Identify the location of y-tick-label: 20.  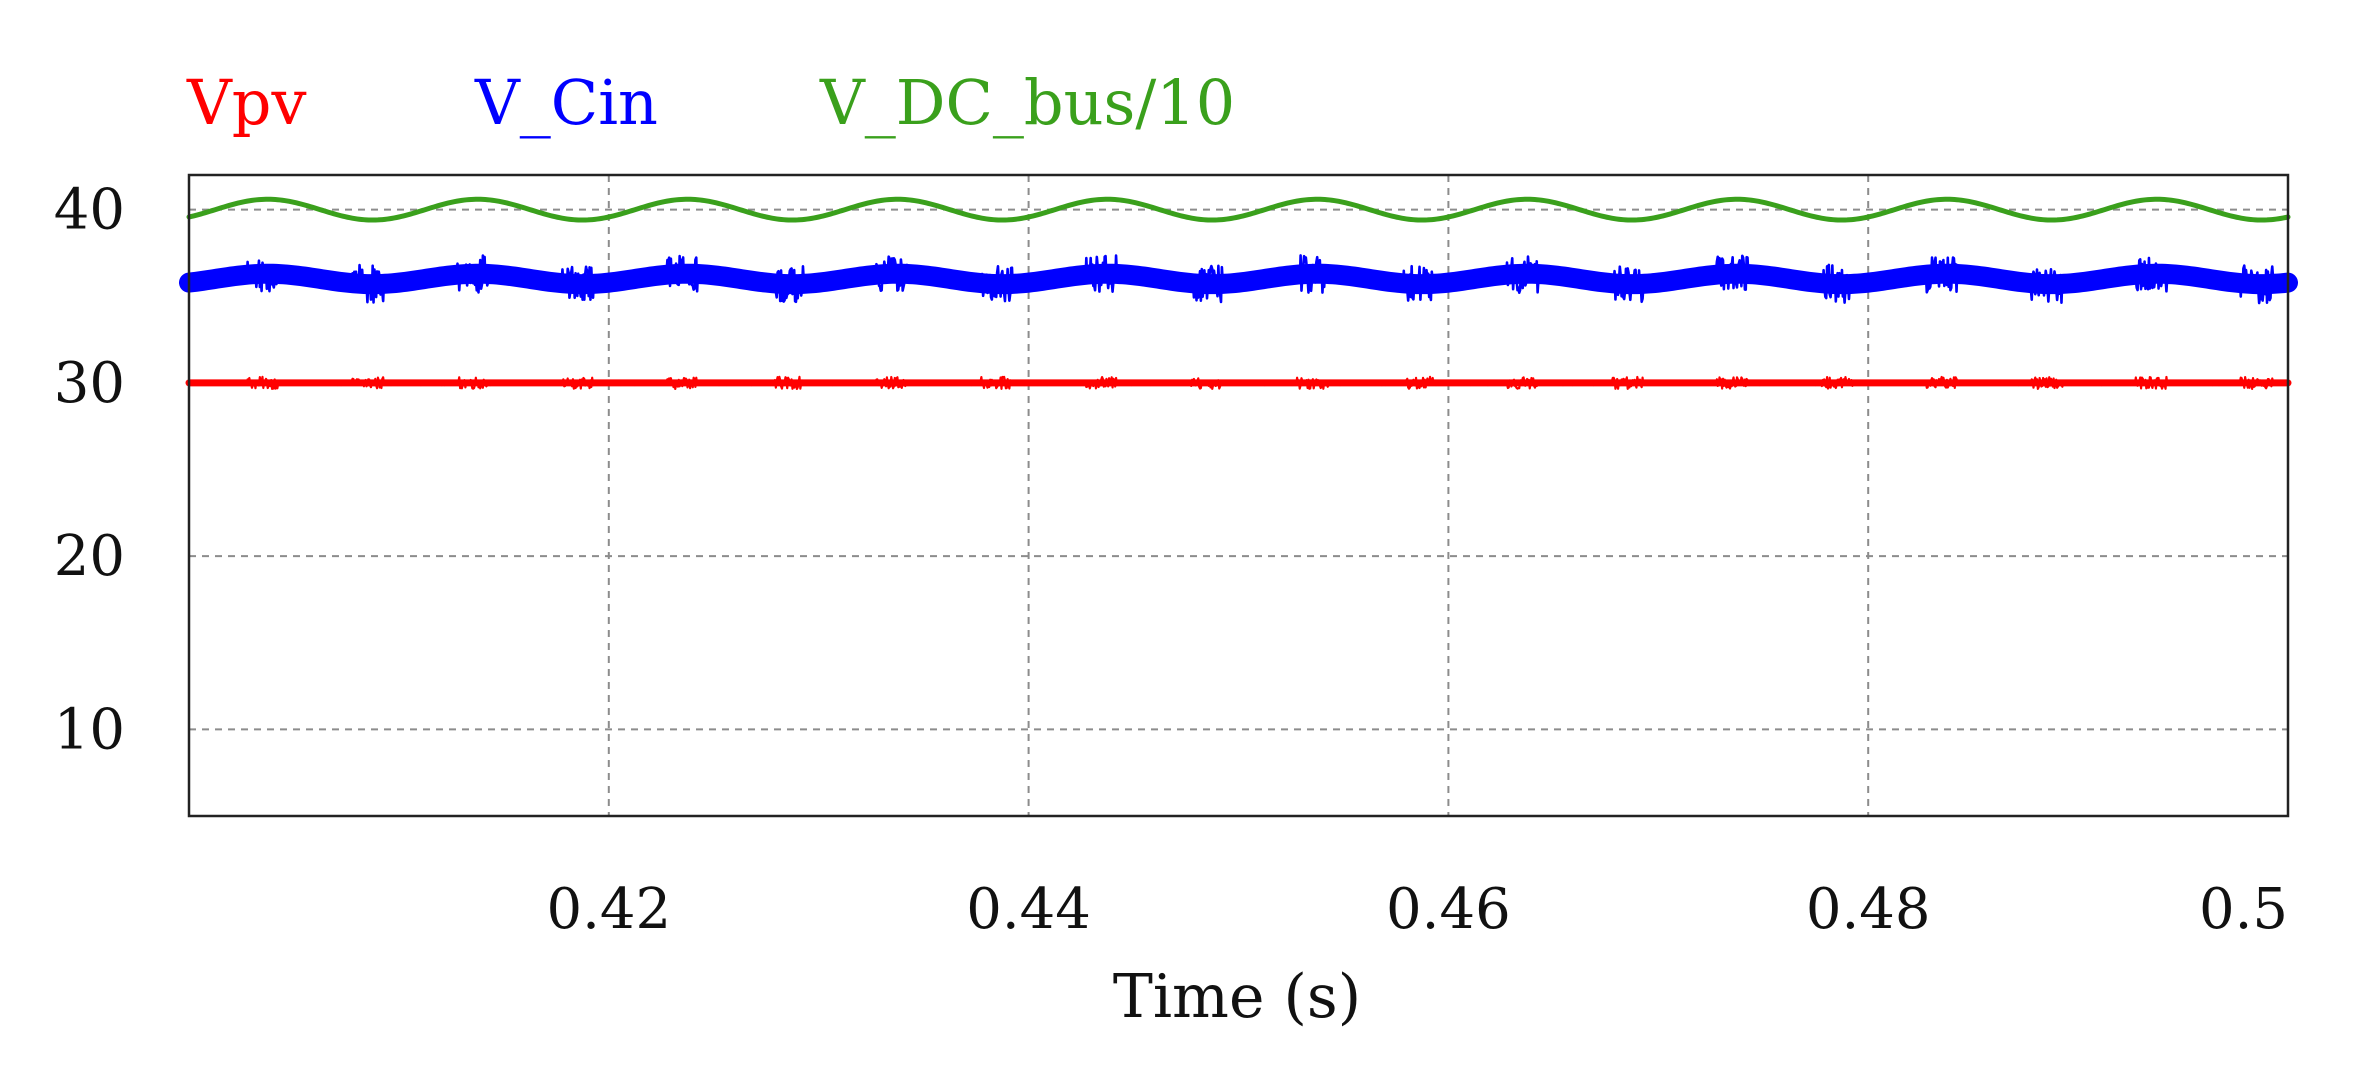
(89, 556).